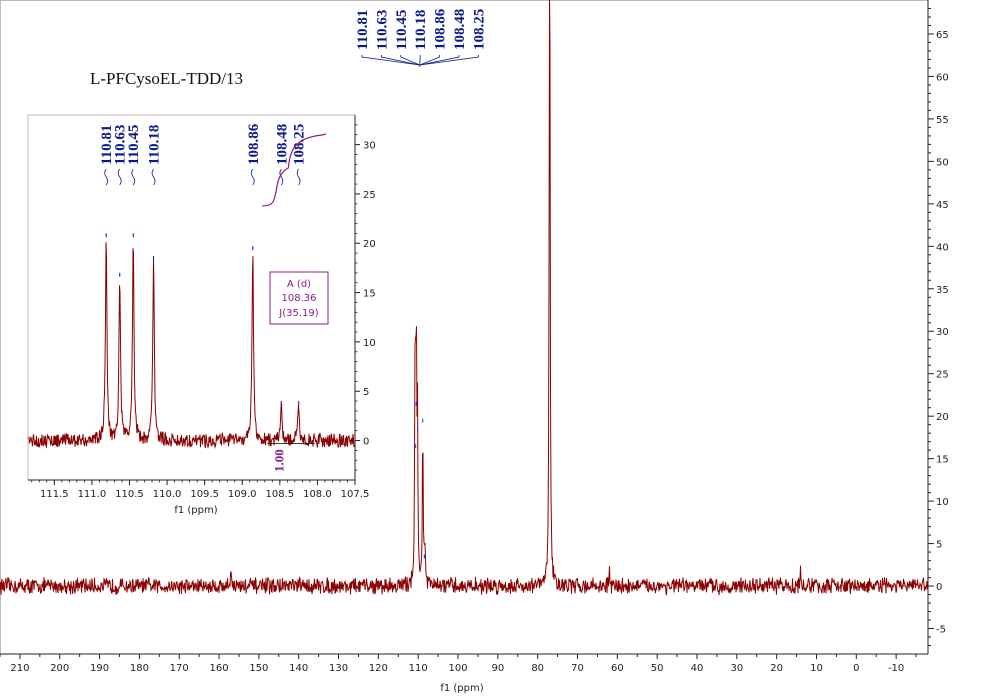 Image resolution: width=993 pixels, height=696 pixels. What do you see at coordinates (941, 630) in the screenshot?
I see `y-tick-label: -5` at bounding box center [941, 630].